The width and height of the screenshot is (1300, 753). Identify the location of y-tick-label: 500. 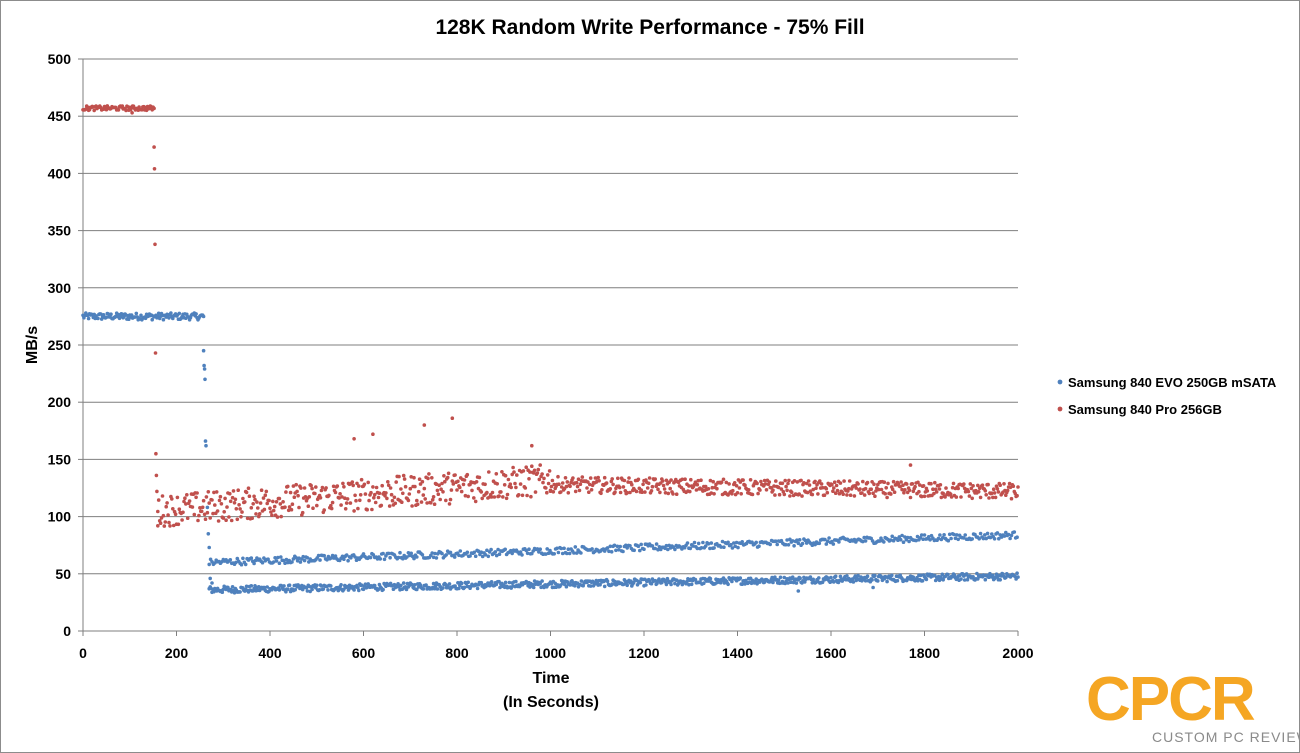
(60, 59).